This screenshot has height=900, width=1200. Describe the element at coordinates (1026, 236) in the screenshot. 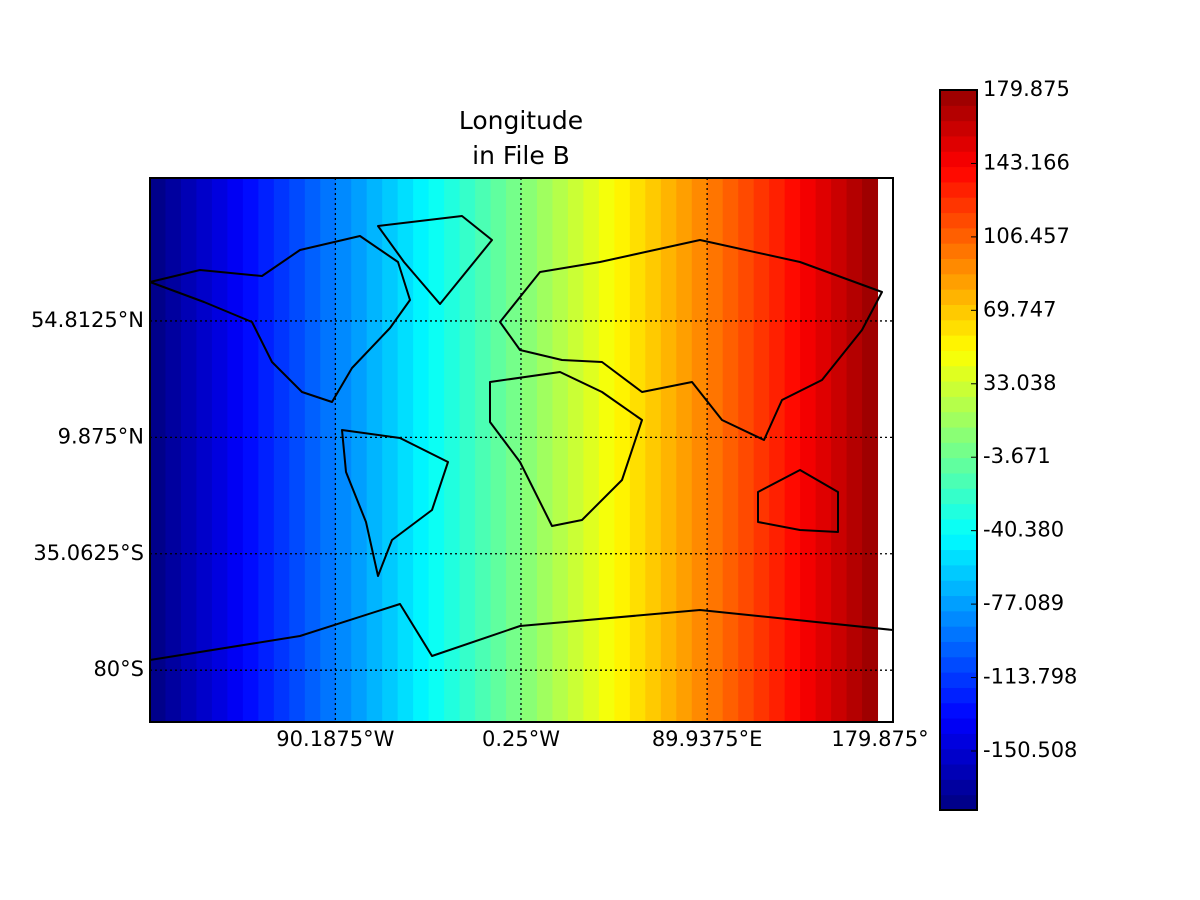

I see `colorbar-tick-label: 106.457` at that location.